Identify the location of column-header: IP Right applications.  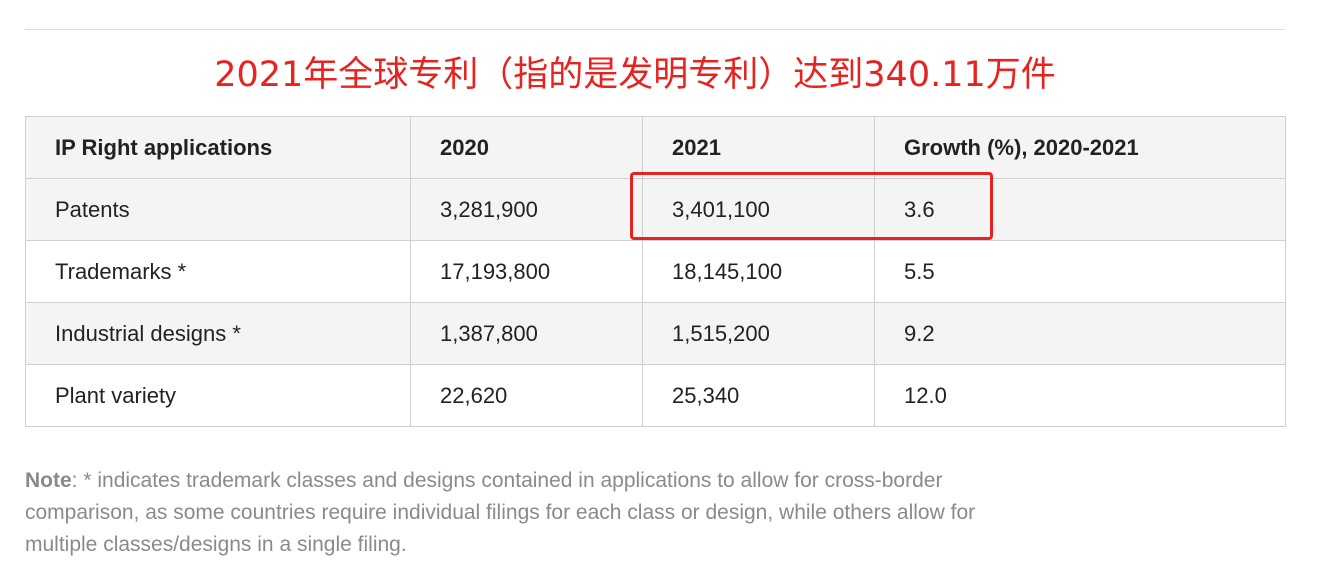
(218, 147).